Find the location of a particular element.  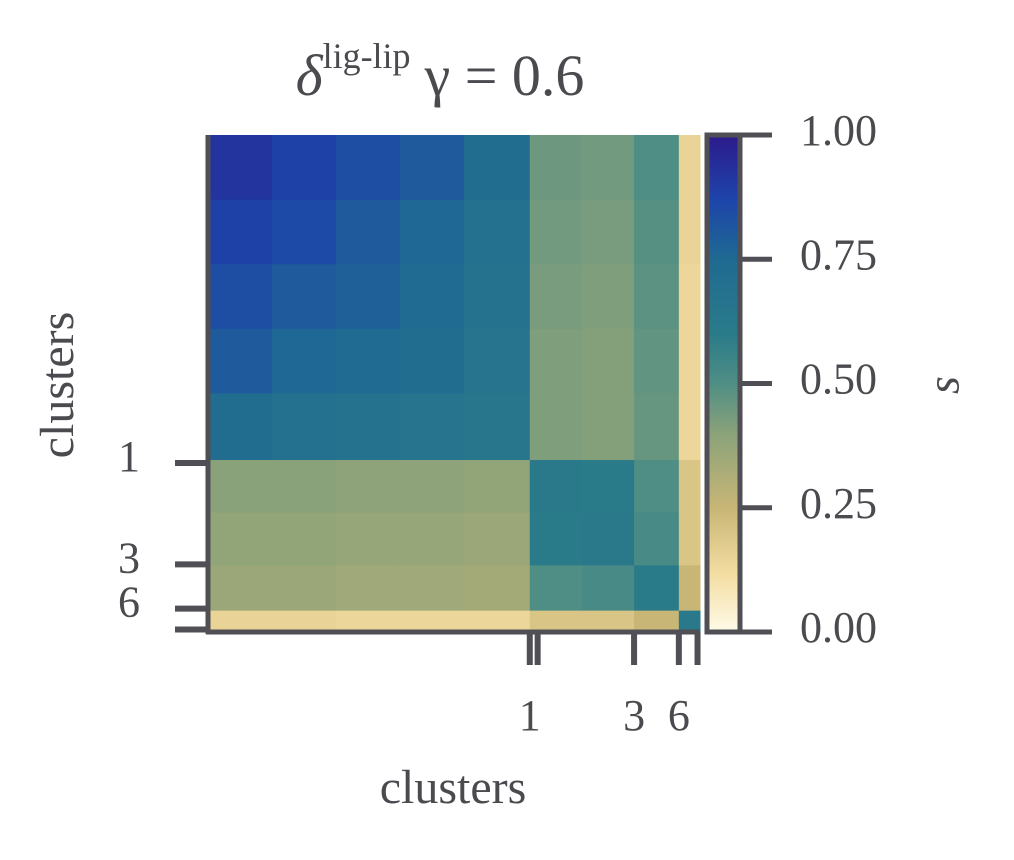

x-tick-label: 6 is located at coordinates (679, 715).